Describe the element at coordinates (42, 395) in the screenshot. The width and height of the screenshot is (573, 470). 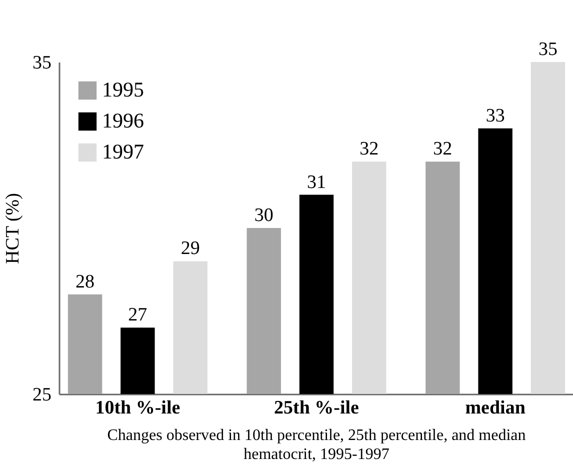
I see `y-tick-label: 25` at that location.